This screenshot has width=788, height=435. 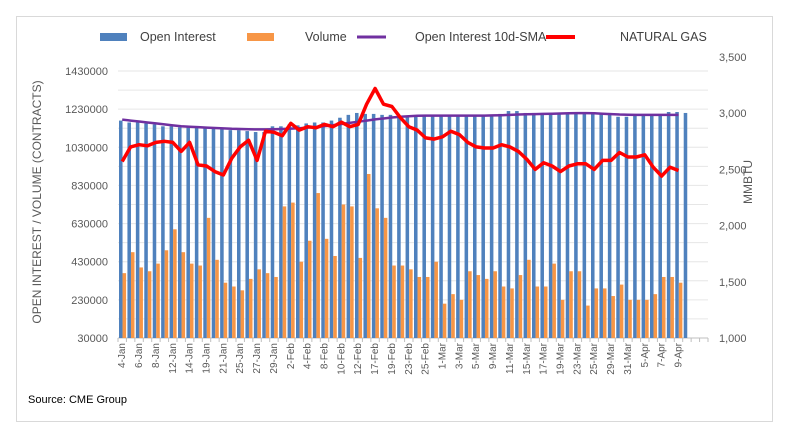 What do you see at coordinates (392, 359) in the screenshot?
I see `x-tick-label: 19-Feb` at bounding box center [392, 359].